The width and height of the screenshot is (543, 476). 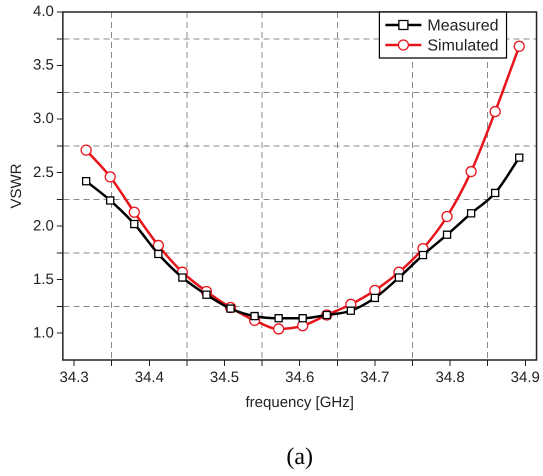 What do you see at coordinates (299, 377) in the screenshot?
I see `x-tick-label: 34.6` at bounding box center [299, 377].